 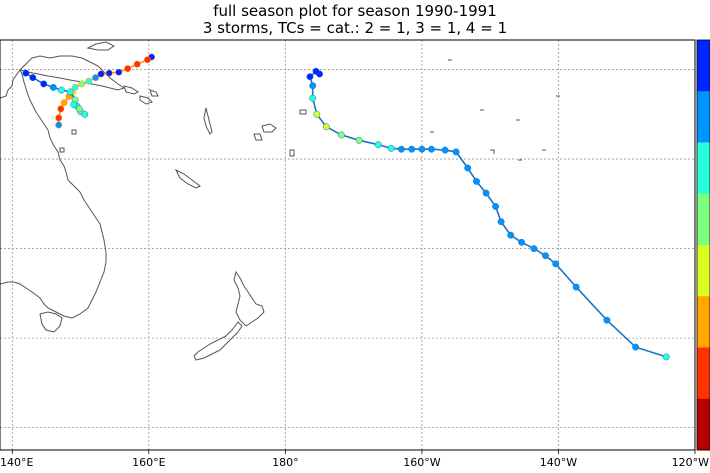 What do you see at coordinates (53, 194) in the screenshot?
I see `australia-coastline` at bounding box center [53, 194].